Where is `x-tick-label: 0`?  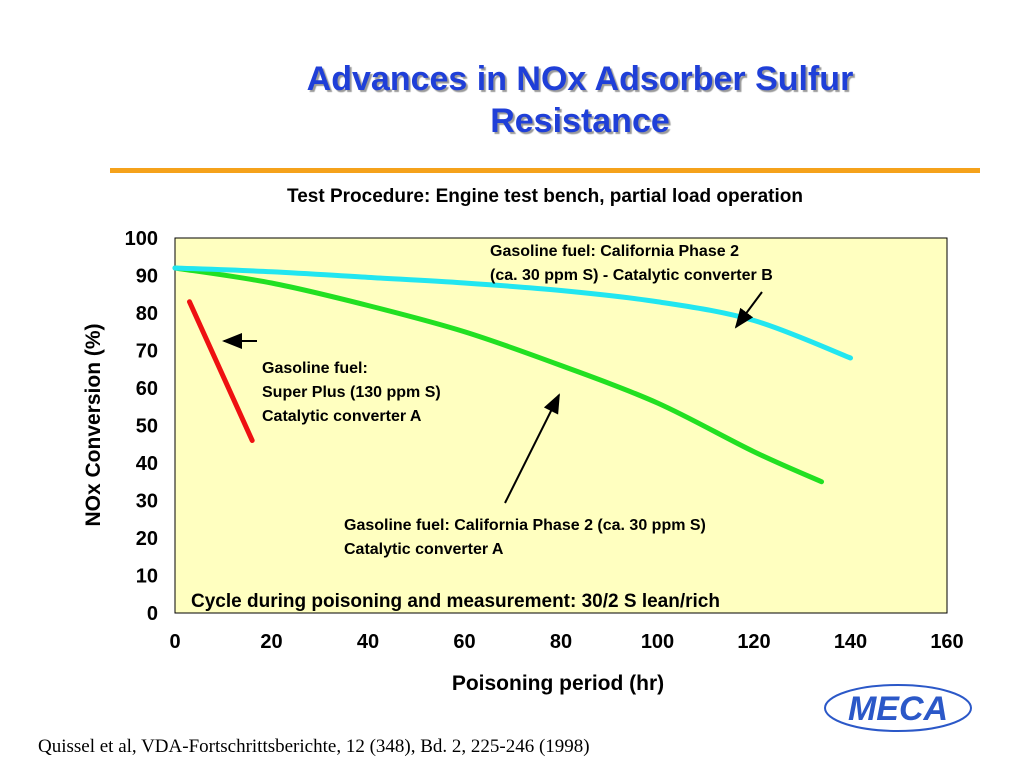 x-tick-label: 0 is located at coordinates (174, 642).